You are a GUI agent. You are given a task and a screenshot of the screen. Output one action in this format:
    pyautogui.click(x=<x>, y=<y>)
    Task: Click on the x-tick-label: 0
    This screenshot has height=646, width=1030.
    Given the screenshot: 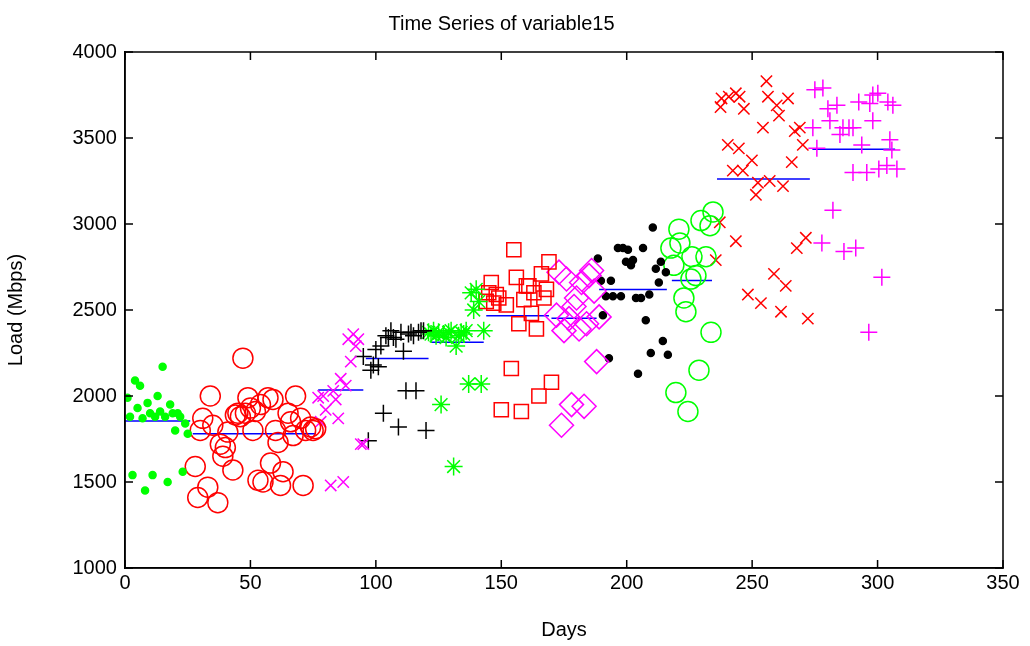 What is the action you would take?
    pyautogui.click(x=125, y=581)
    